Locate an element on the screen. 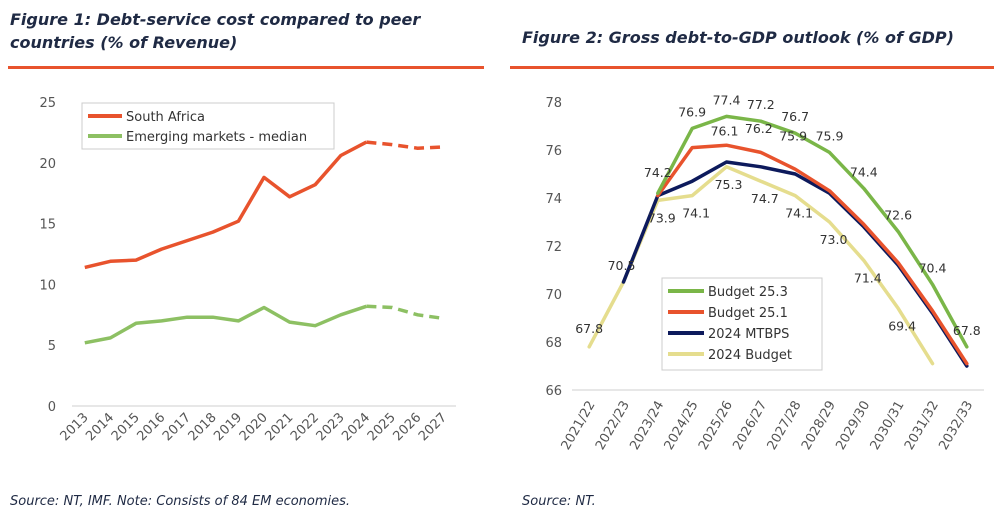 This screenshot has height=518, width=1000. x-tick-label: 2014 is located at coordinates (100, 427).